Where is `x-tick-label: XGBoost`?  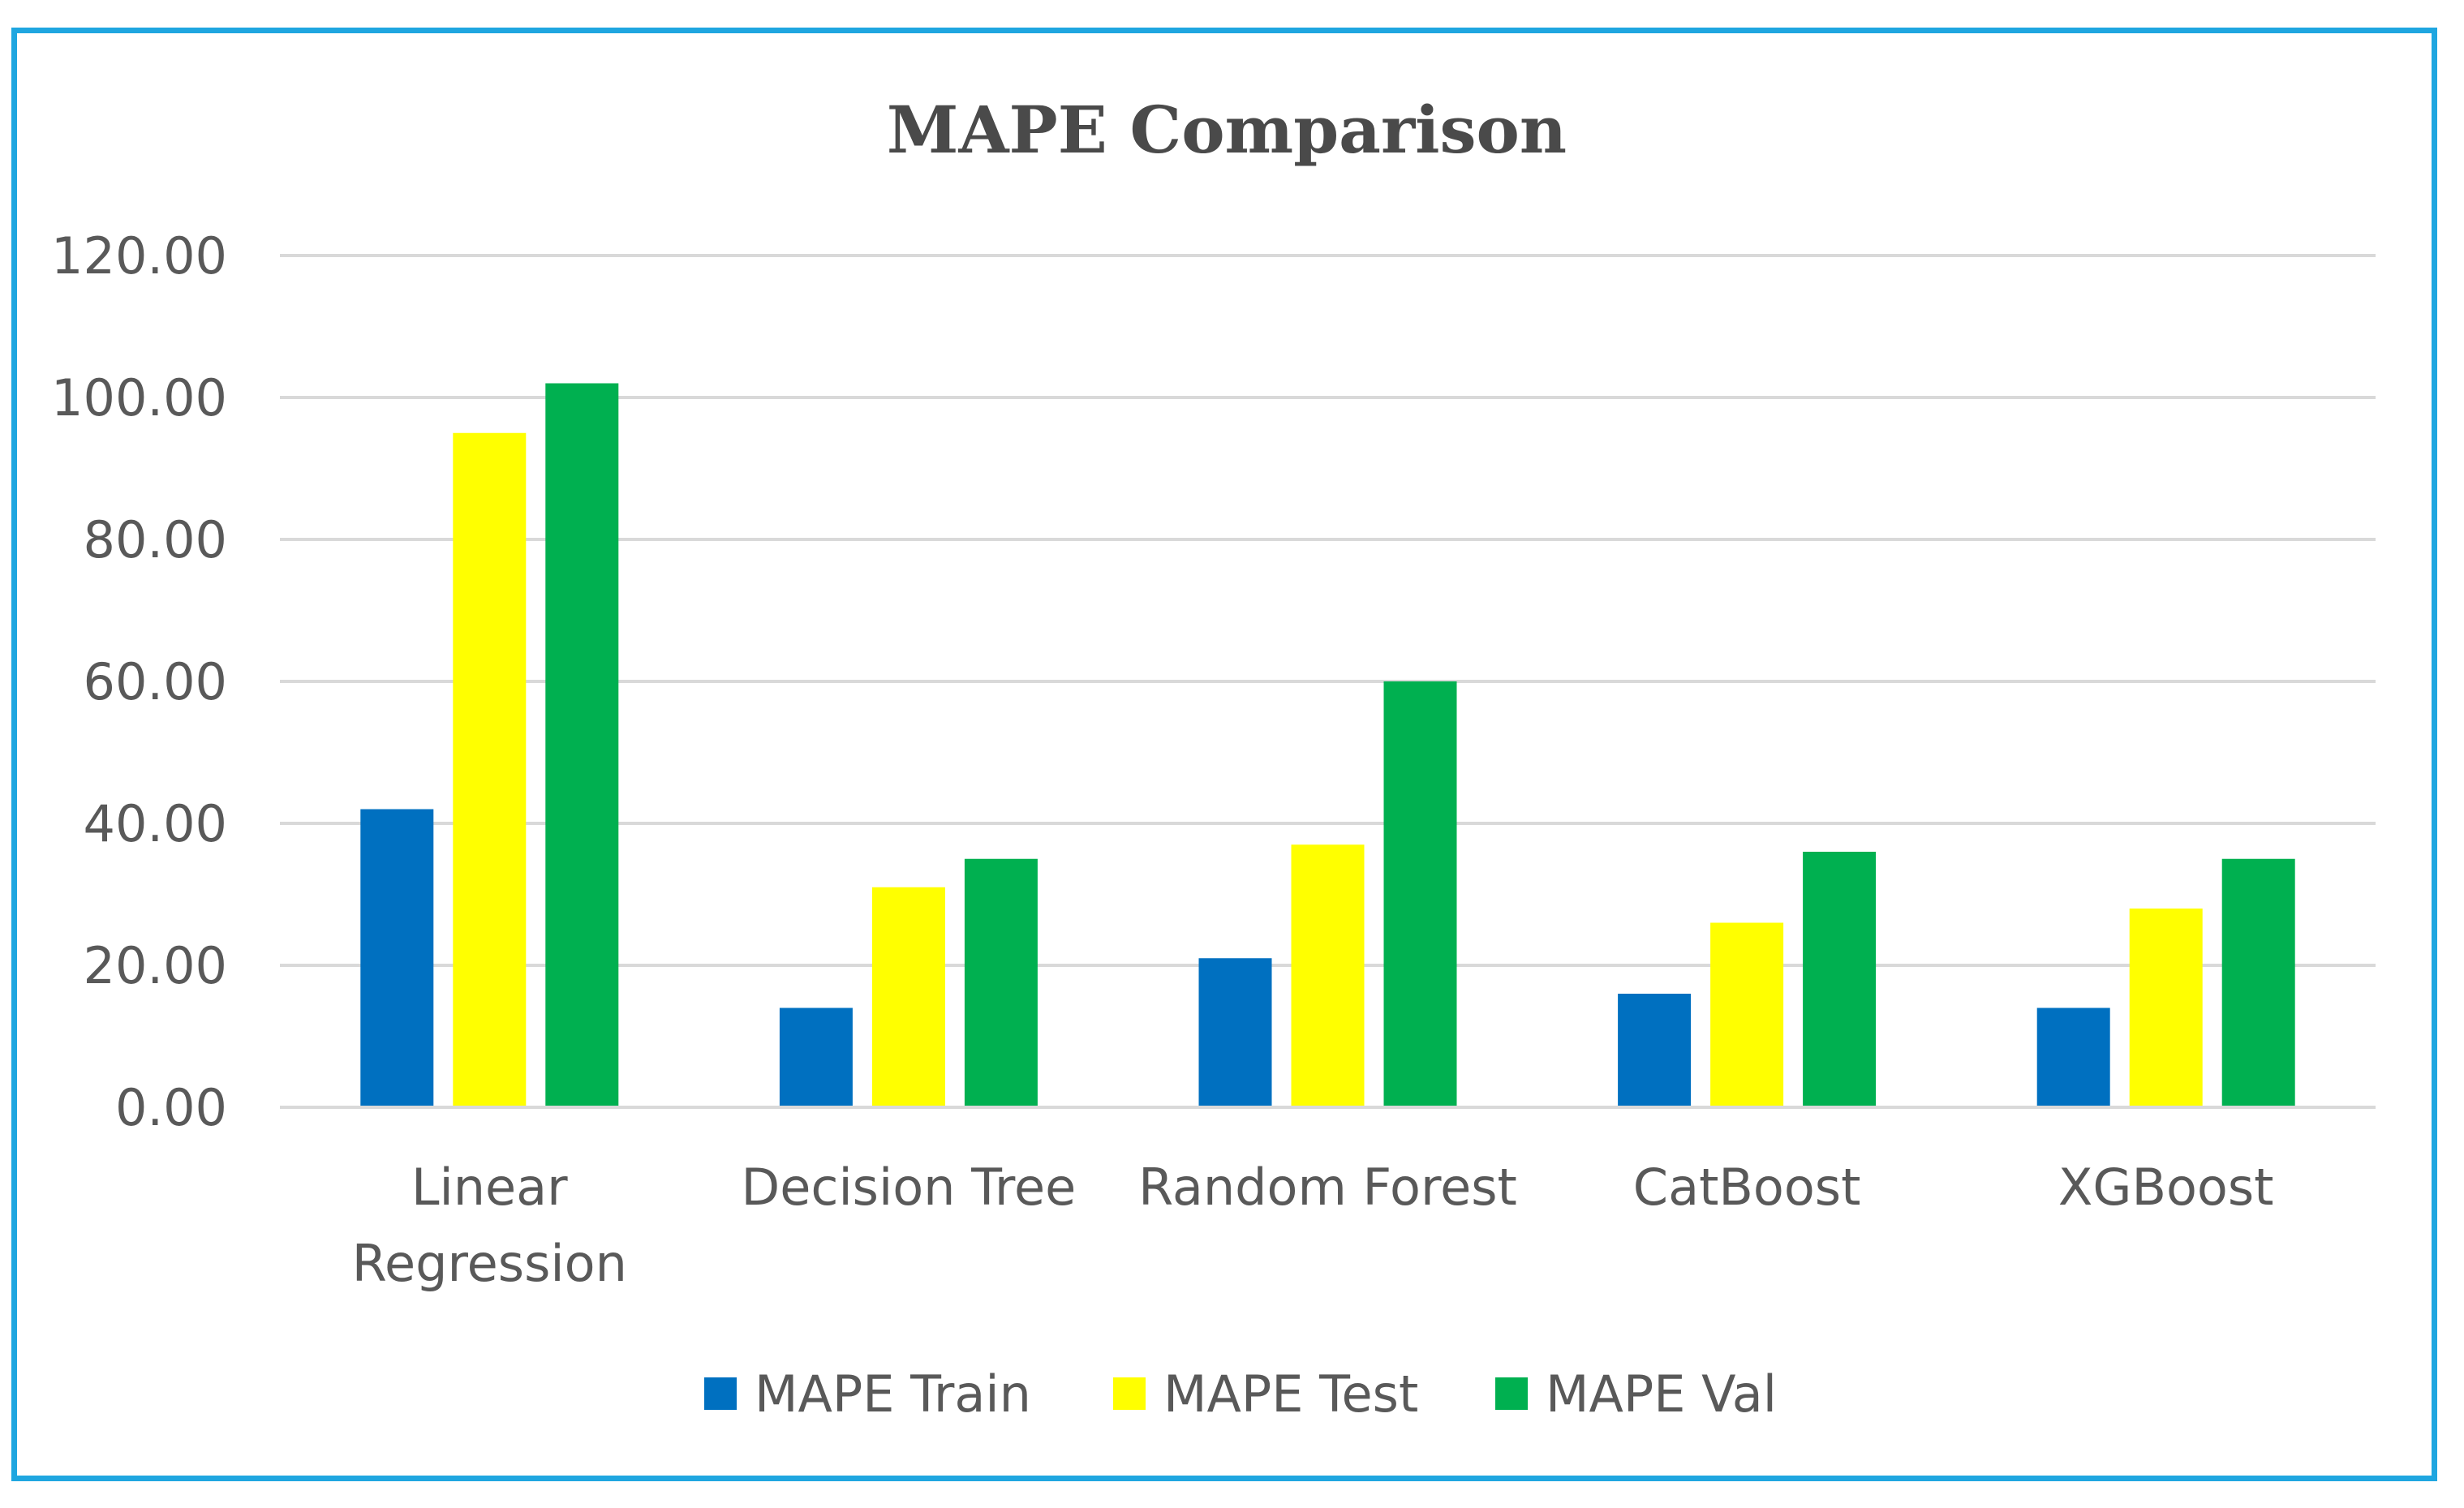
x-tick-label: XGBoost is located at coordinates (2166, 1187).